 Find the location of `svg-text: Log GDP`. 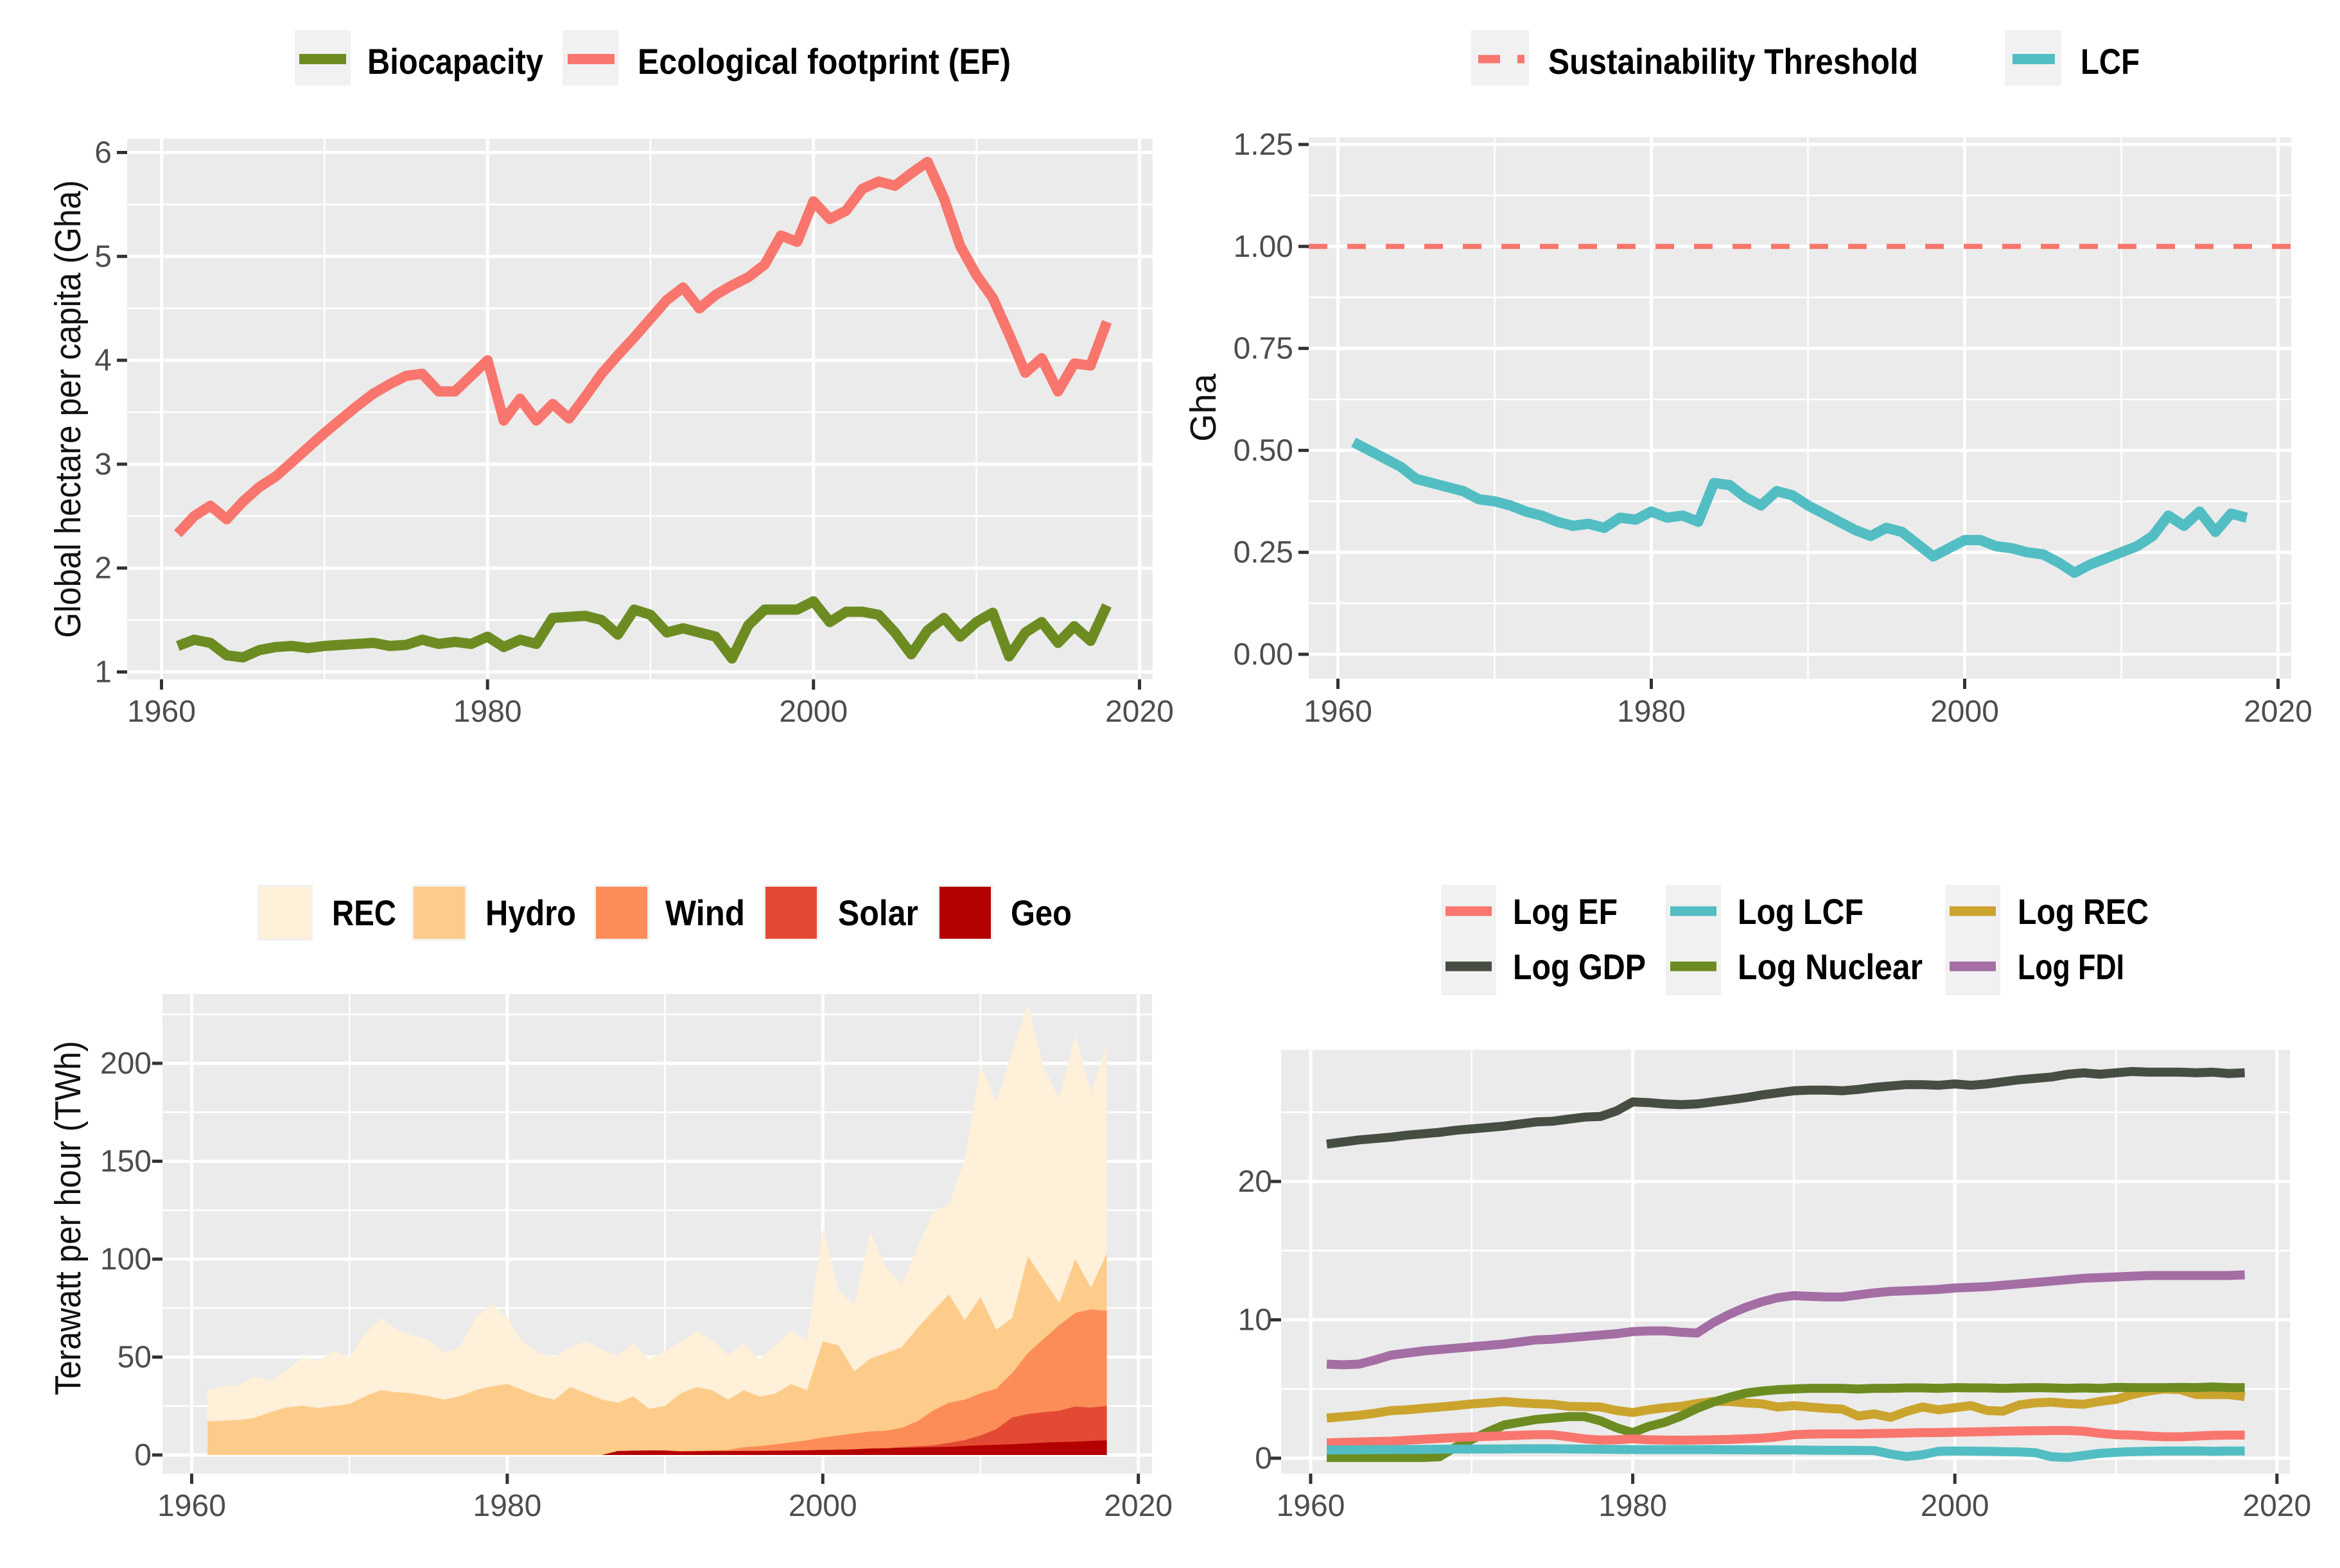

svg-text: Log GDP is located at coordinates (1579, 966).